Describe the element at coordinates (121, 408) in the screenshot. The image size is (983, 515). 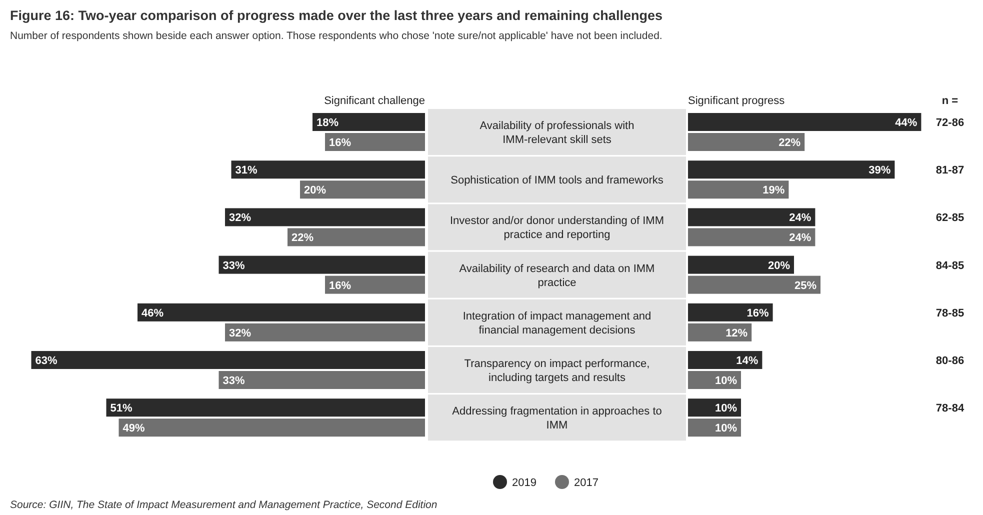
I see `data-label: 51%` at that location.